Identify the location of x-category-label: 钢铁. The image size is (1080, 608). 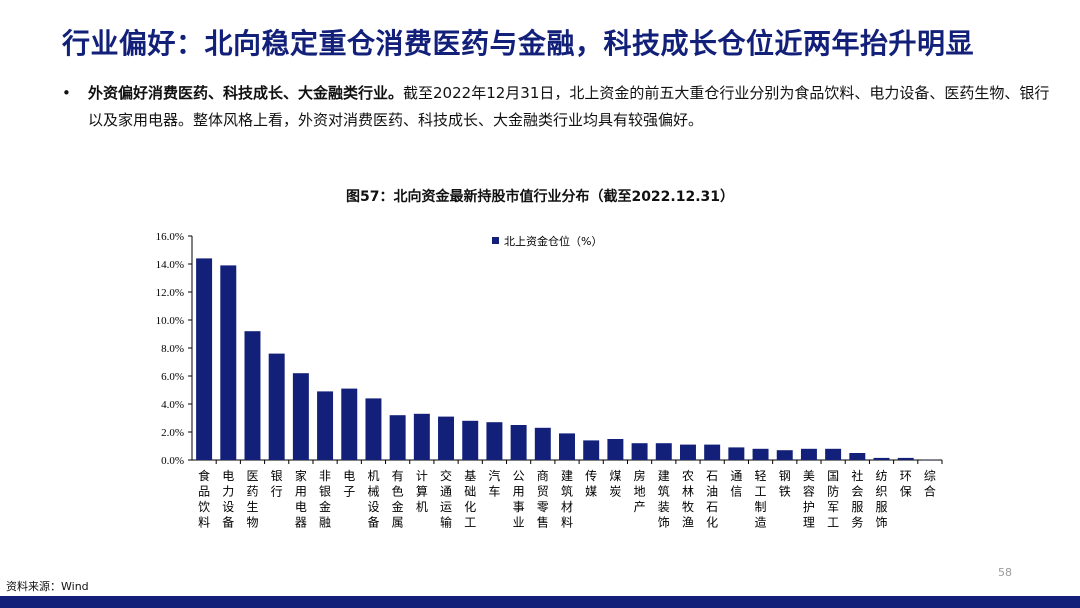
(785, 484).